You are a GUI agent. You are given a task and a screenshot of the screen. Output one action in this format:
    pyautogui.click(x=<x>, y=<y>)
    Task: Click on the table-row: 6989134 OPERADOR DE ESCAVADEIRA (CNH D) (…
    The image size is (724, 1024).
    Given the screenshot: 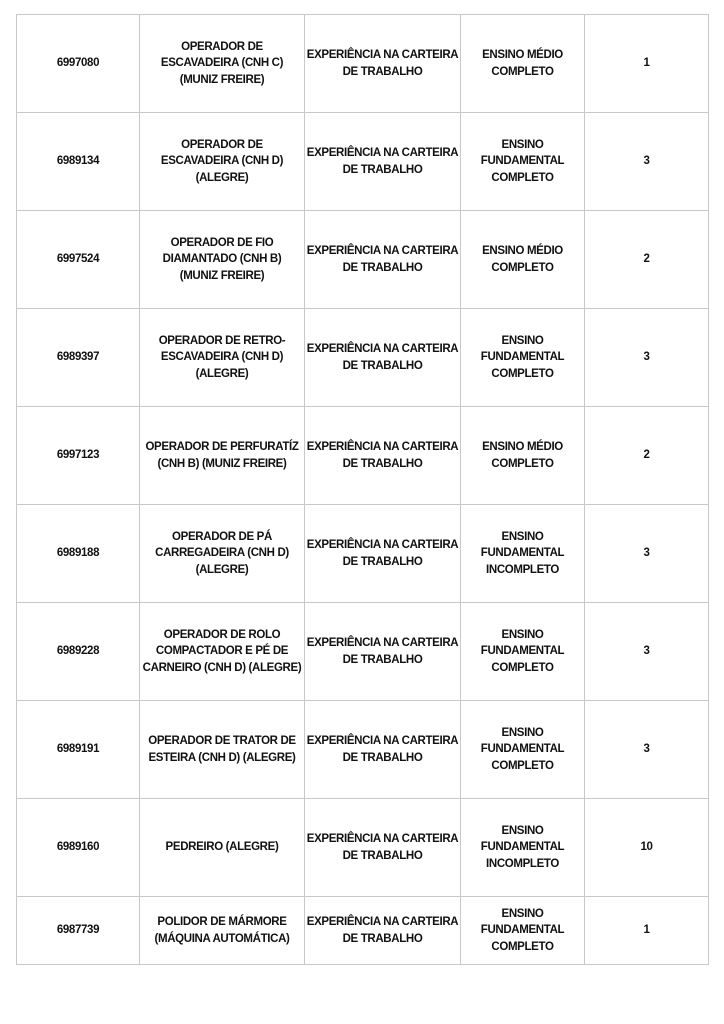 What is the action you would take?
    pyautogui.click(x=362, y=161)
    